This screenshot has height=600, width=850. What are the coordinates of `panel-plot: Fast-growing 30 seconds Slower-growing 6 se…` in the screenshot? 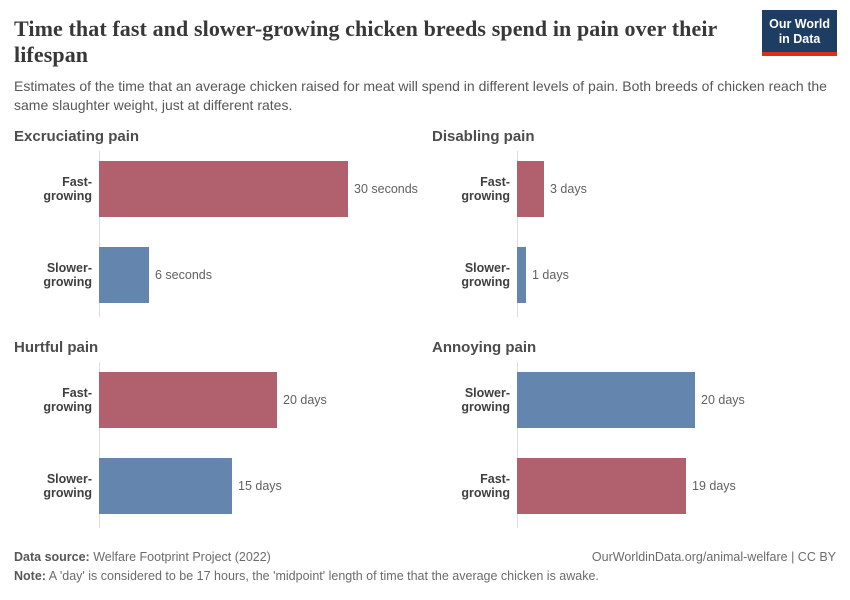 It's located at (223, 233).